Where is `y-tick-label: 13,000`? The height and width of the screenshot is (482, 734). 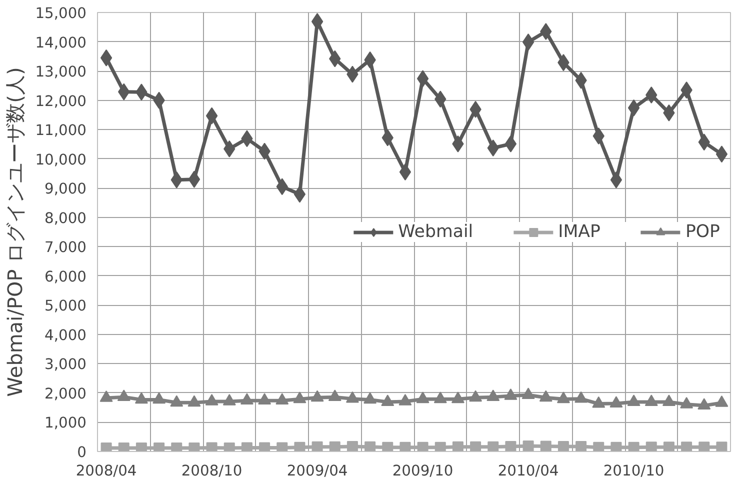 y-tick-label: 13,000 is located at coordinates (61, 72).